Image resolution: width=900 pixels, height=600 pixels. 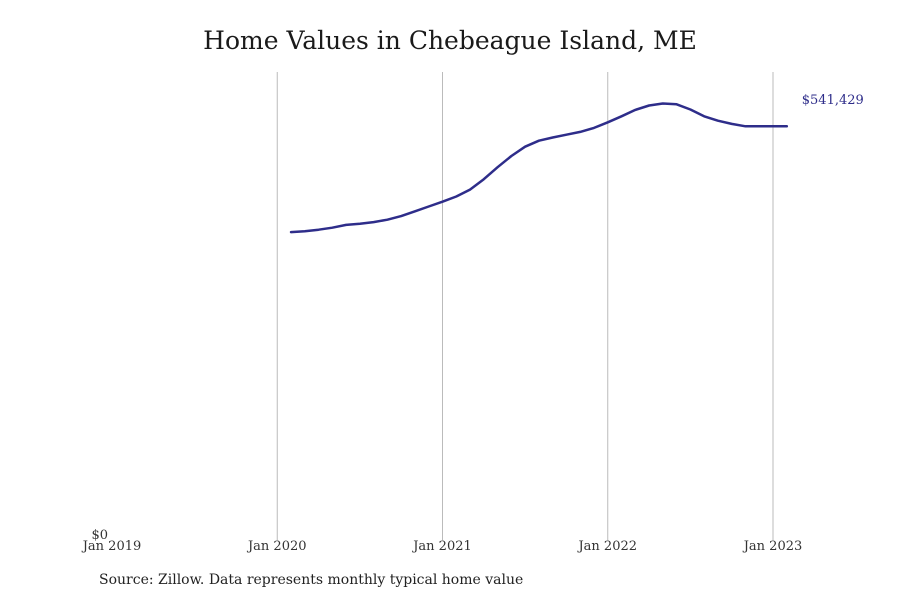 I want to click on series-line, so click(x=539, y=168).